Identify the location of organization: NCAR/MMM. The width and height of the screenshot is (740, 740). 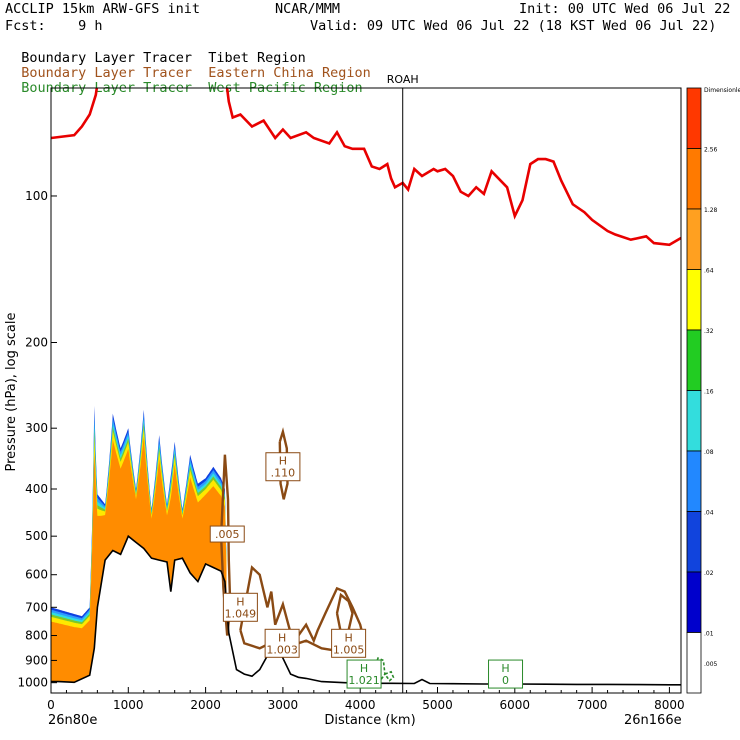
(308, 9).